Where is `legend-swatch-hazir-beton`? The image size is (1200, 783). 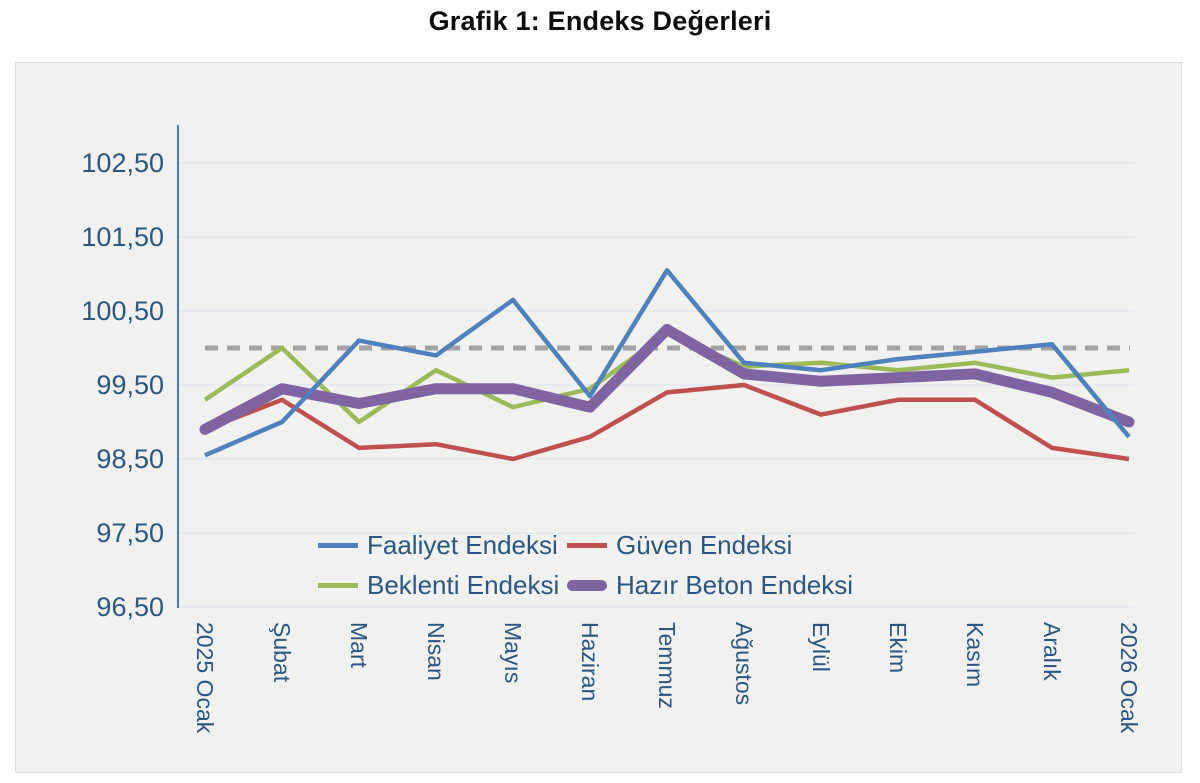
legend-swatch-hazir-beton is located at coordinates (587, 585).